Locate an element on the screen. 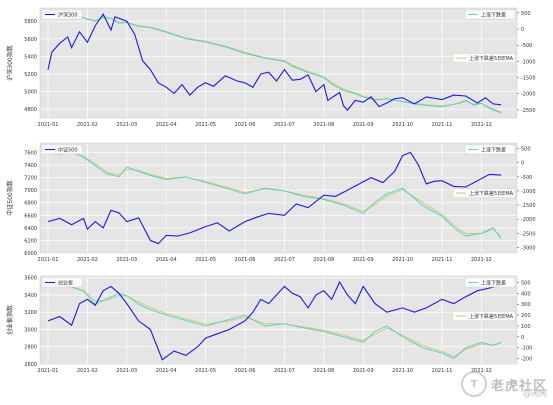 The height and width of the screenshot is (405, 553). y-tick-label-left: 2600 is located at coordinates (30, 365).